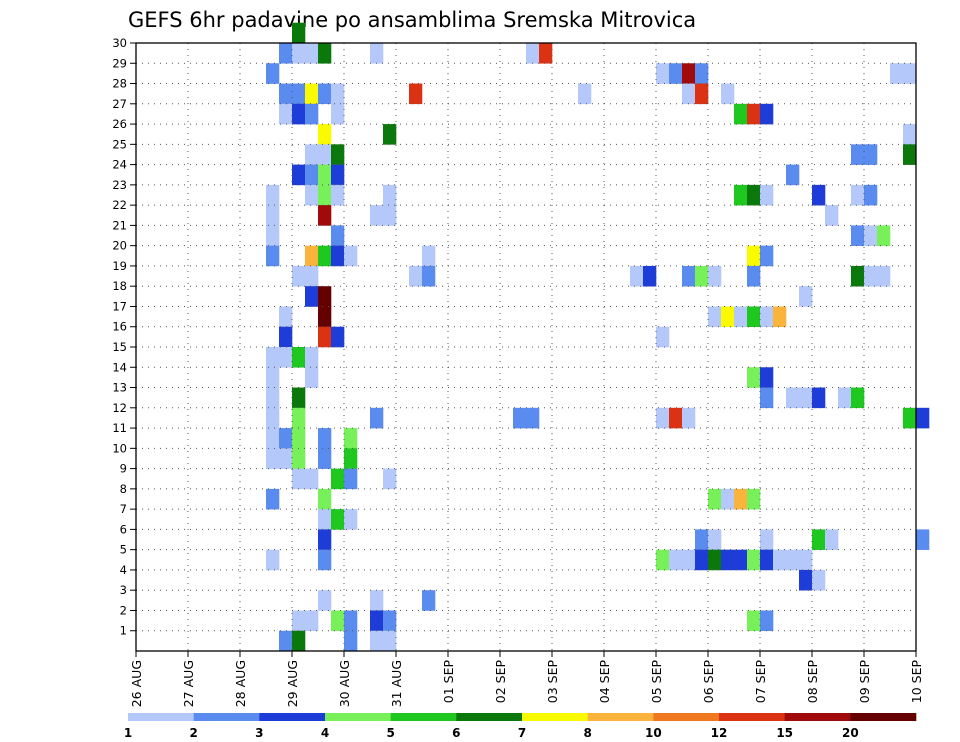  Describe the element at coordinates (119, 63) in the screenshot. I see `y-tick-label: 29` at that location.